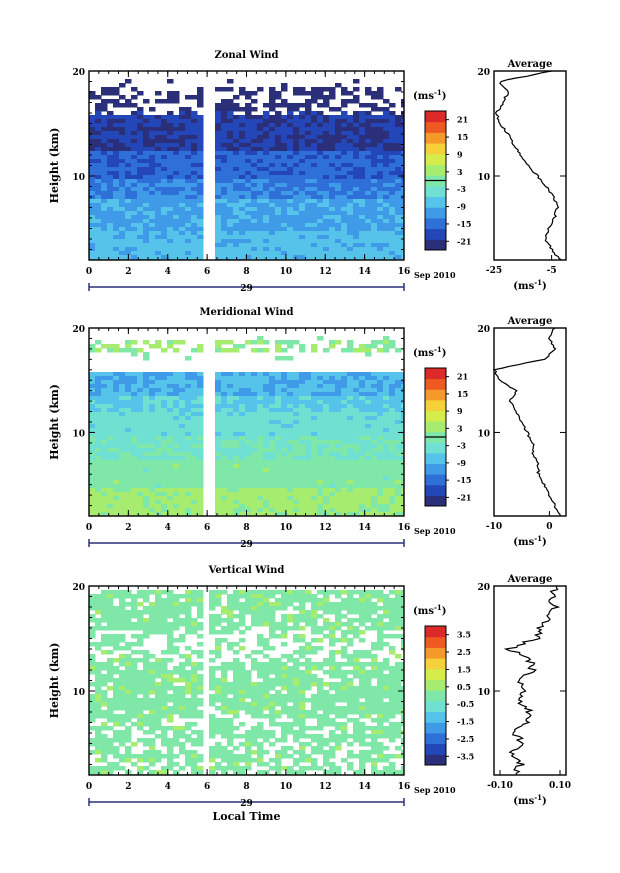  I want to click on profile-unit: (ms-1), so click(529, 285).